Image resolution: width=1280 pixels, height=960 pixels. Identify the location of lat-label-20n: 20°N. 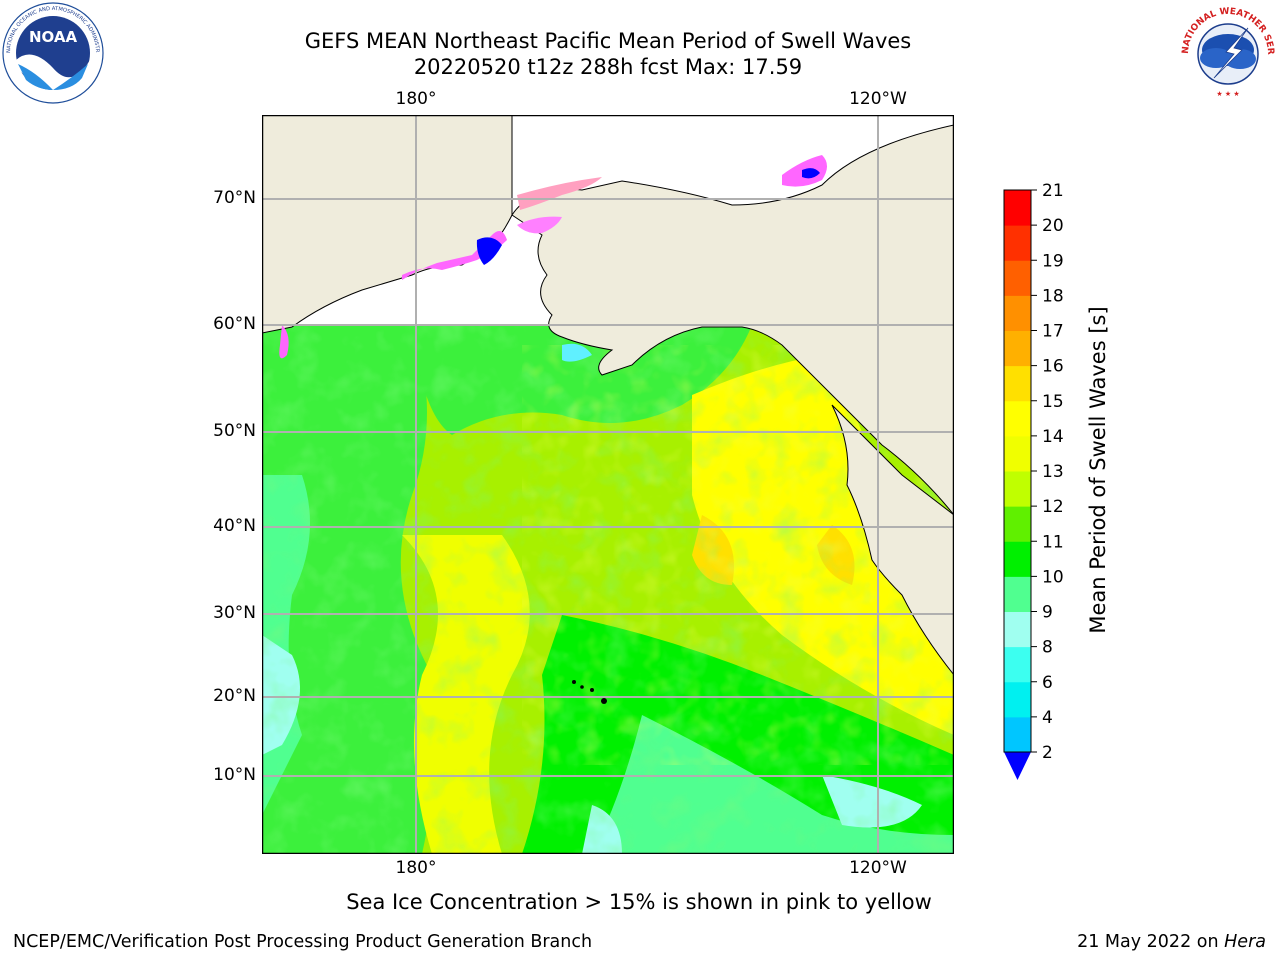
(234, 696).